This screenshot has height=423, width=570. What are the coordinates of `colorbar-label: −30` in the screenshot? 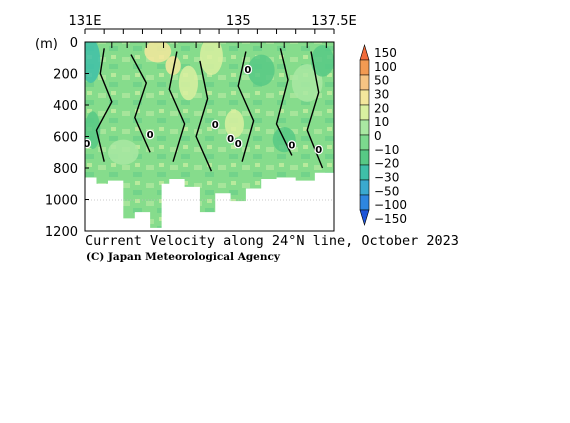 It's located at (386, 178).